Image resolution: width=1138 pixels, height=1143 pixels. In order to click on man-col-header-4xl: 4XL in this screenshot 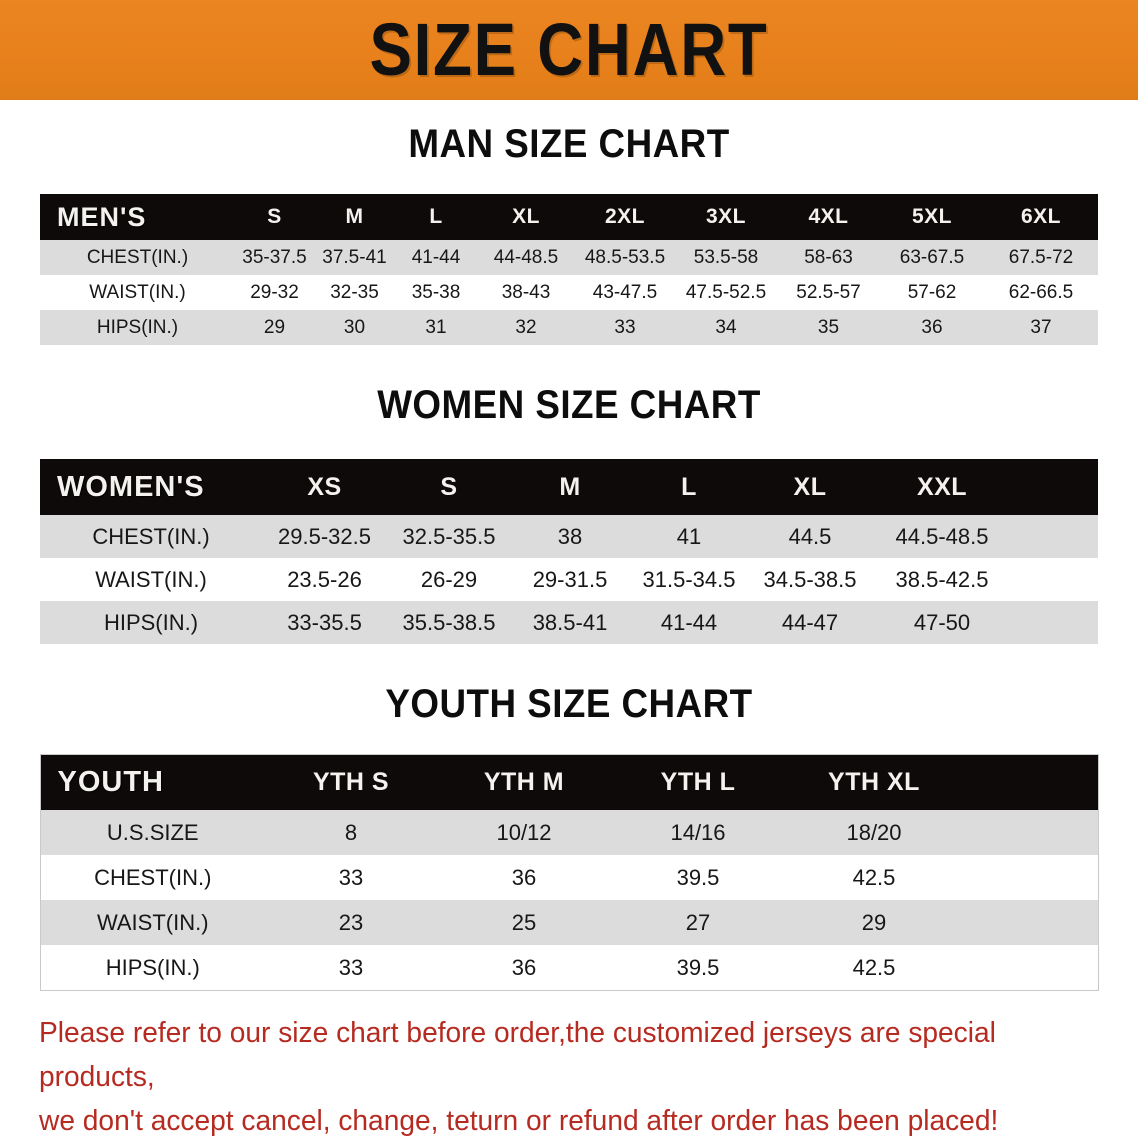, I will do `click(828, 216)`.